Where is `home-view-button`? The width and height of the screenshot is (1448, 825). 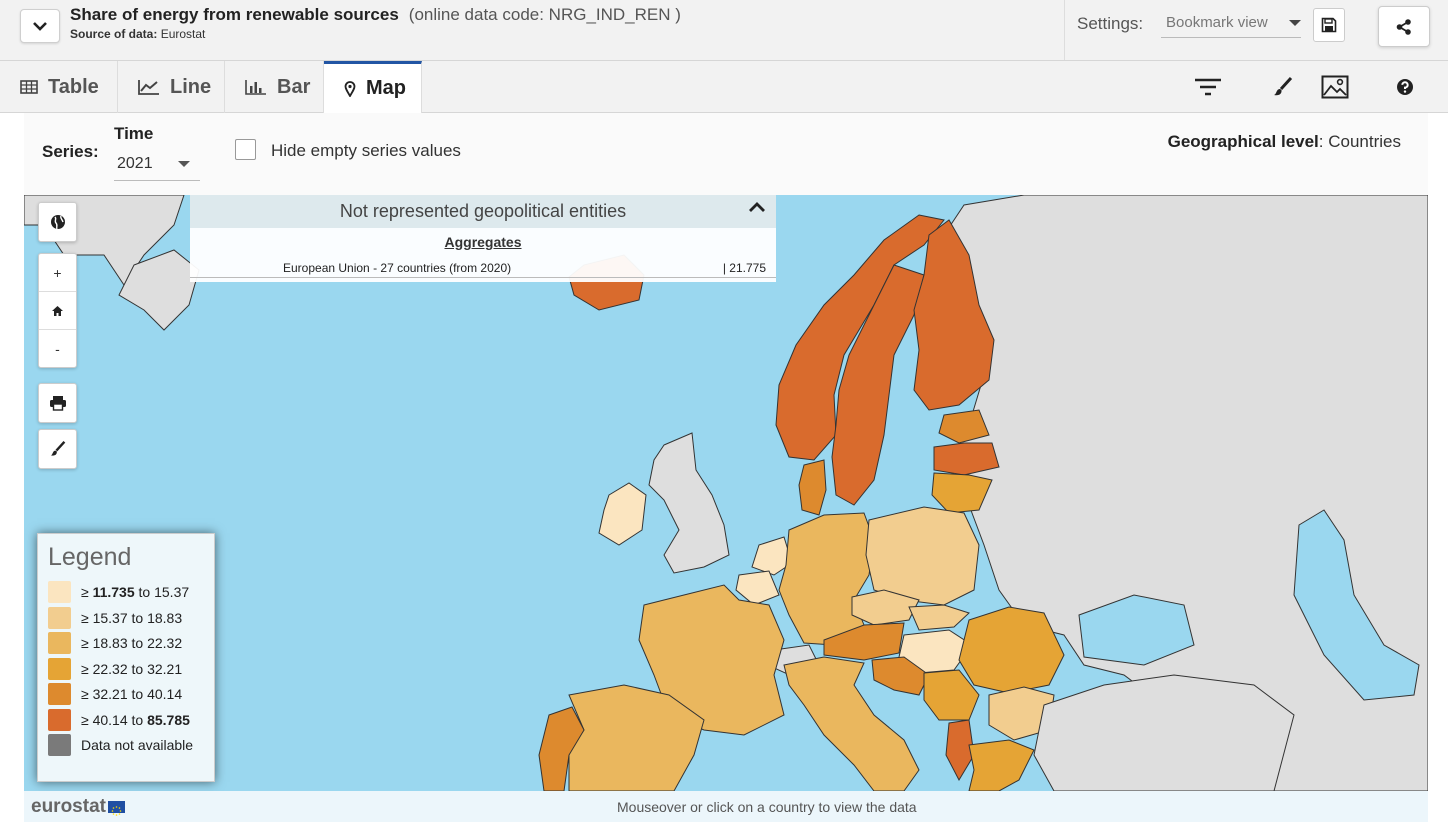 home-view-button is located at coordinates (57, 311).